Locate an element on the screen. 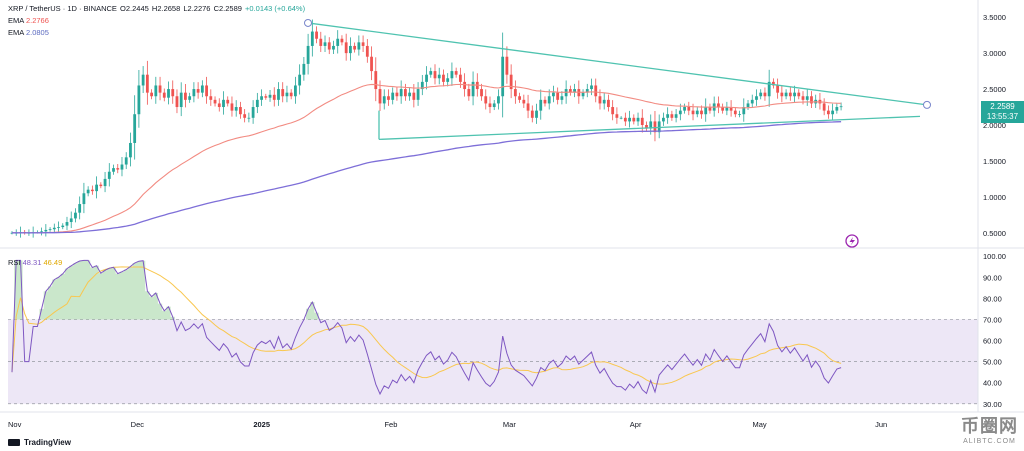 The width and height of the screenshot is (1024, 451). watermark-text: 币圈网 is located at coordinates (989, 426).